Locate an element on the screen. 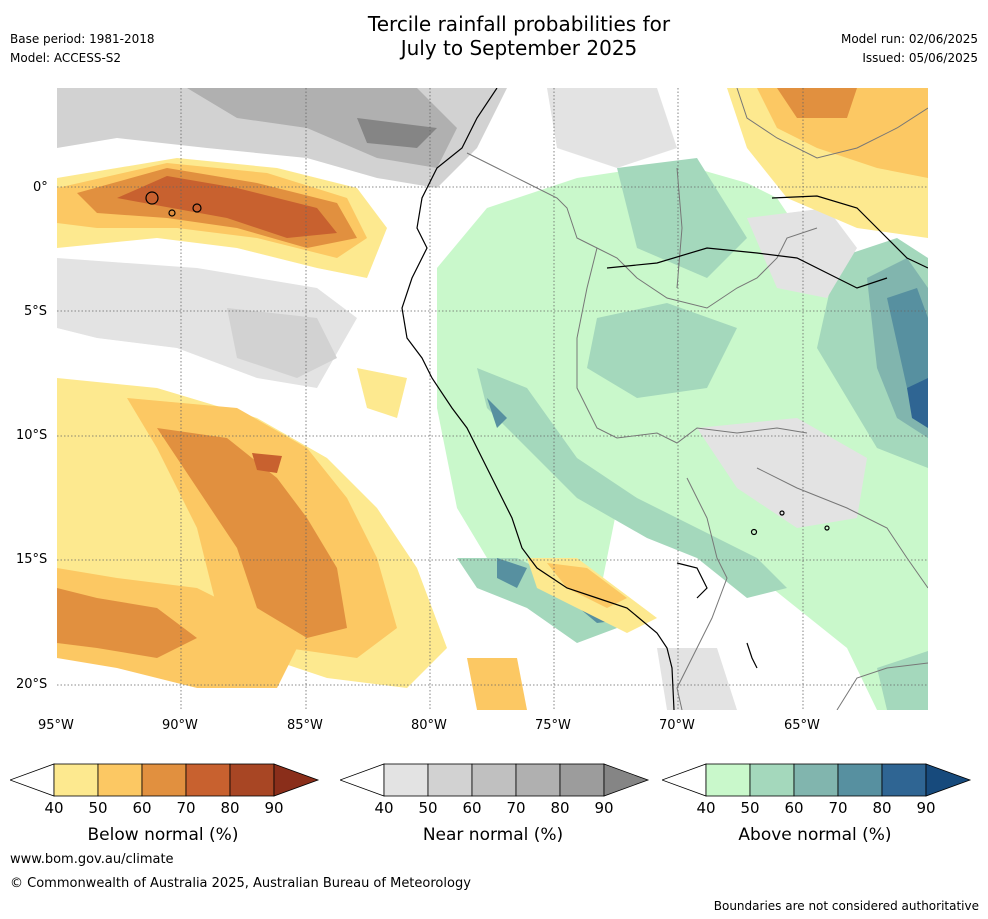 The image size is (988, 919). colorbar-above-normal-swatches is located at coordinates (817, 780).